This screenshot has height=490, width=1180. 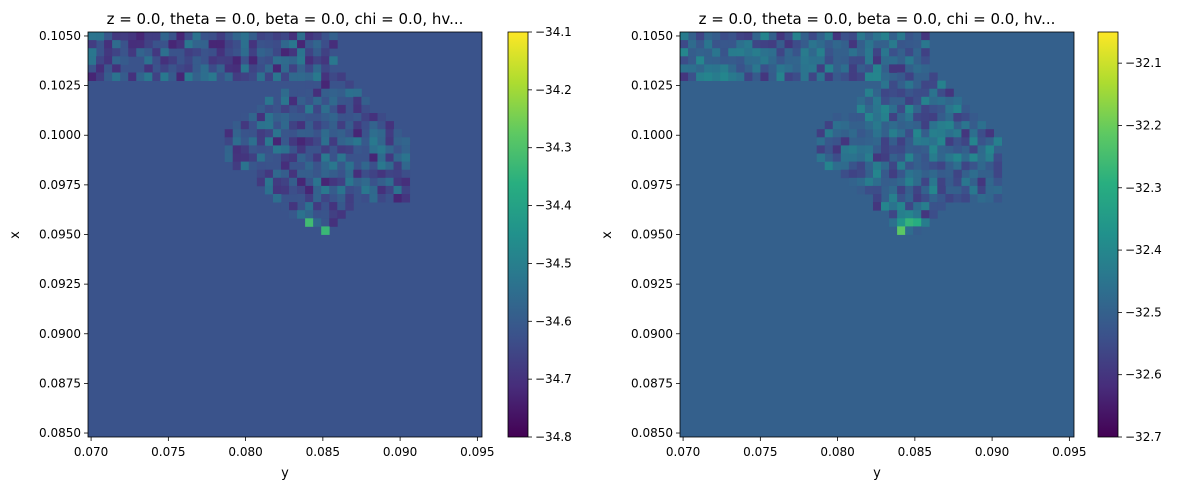 I want to click on x-tick-label: 0.070, so click(x=91, y=452).